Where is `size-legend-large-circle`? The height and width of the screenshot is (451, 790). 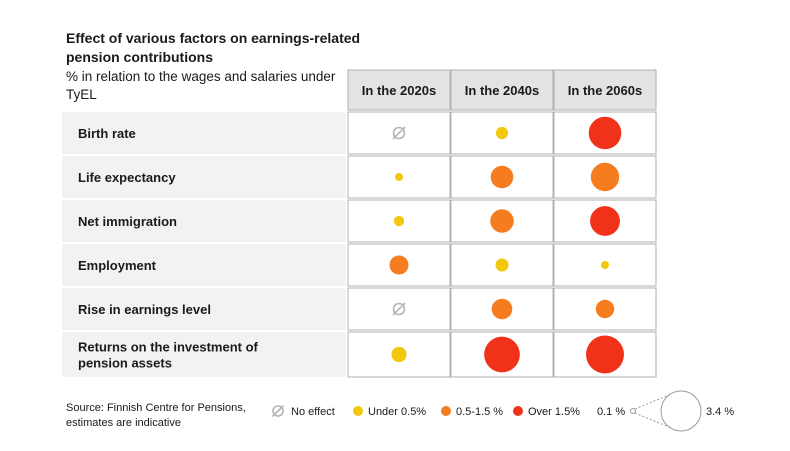
size-legend-large-circle is located at coordinates (681, 411).